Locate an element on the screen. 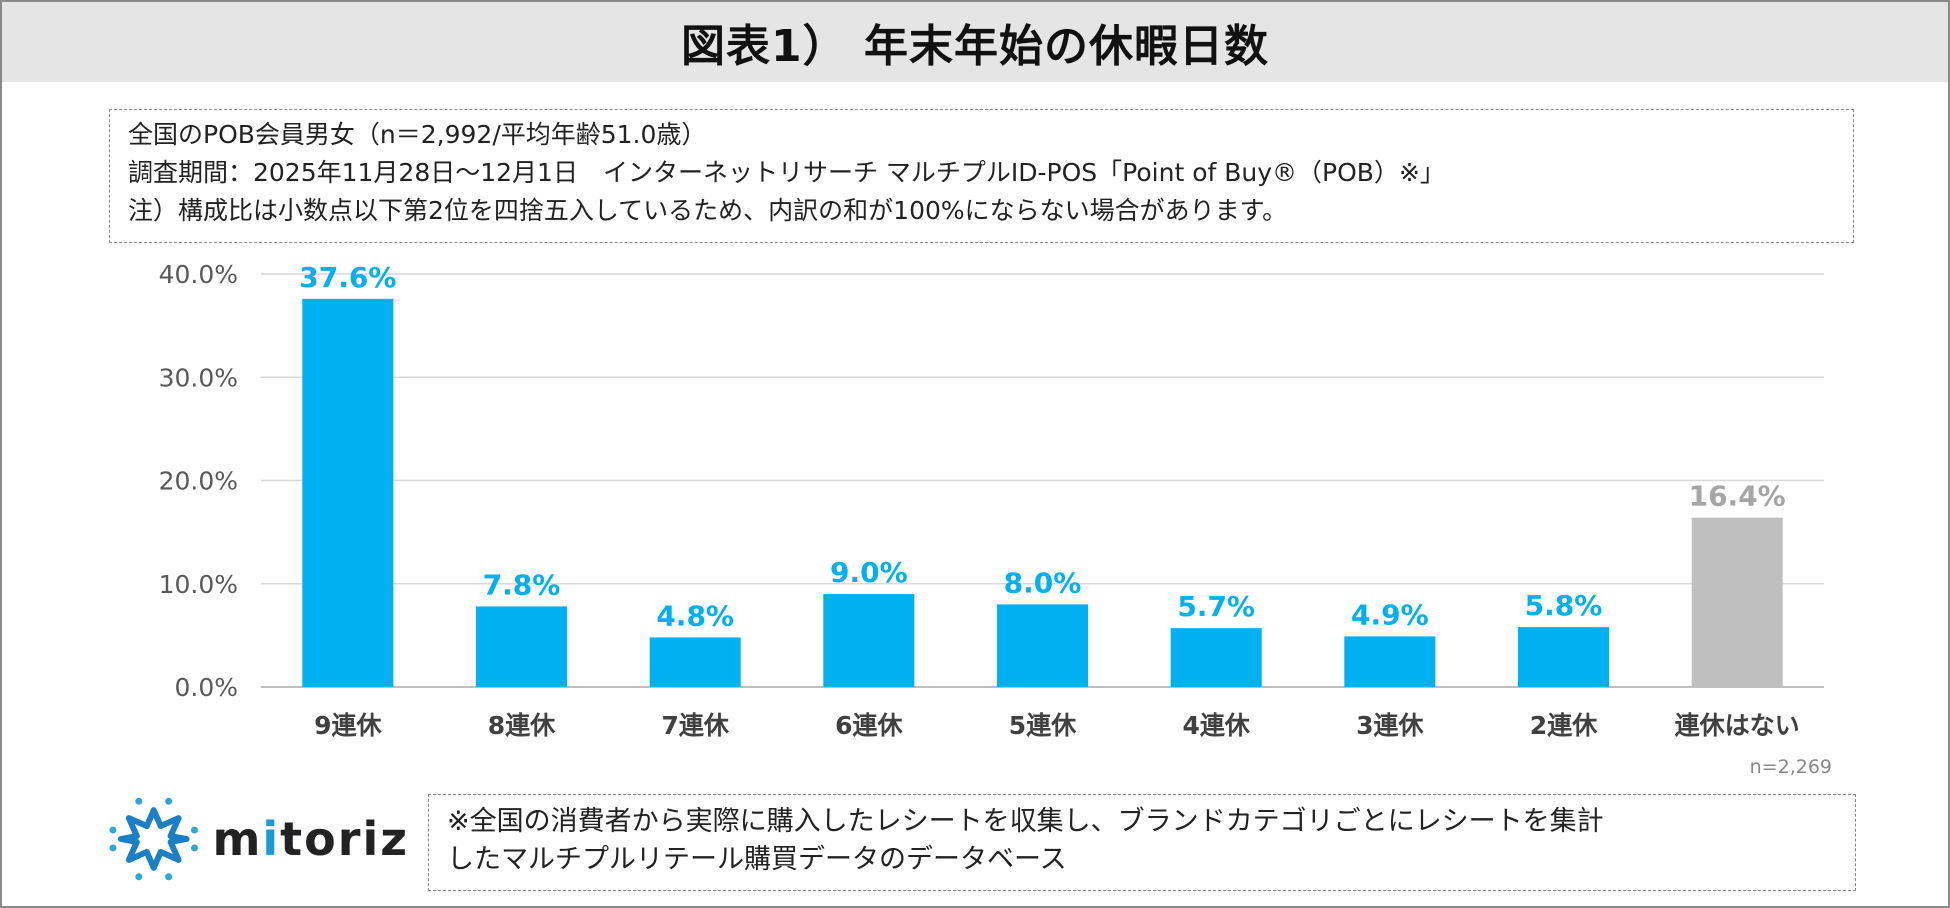 The image size is (1950, 908). y-tick-label: 20.0% is located at coordinates (198, 481).